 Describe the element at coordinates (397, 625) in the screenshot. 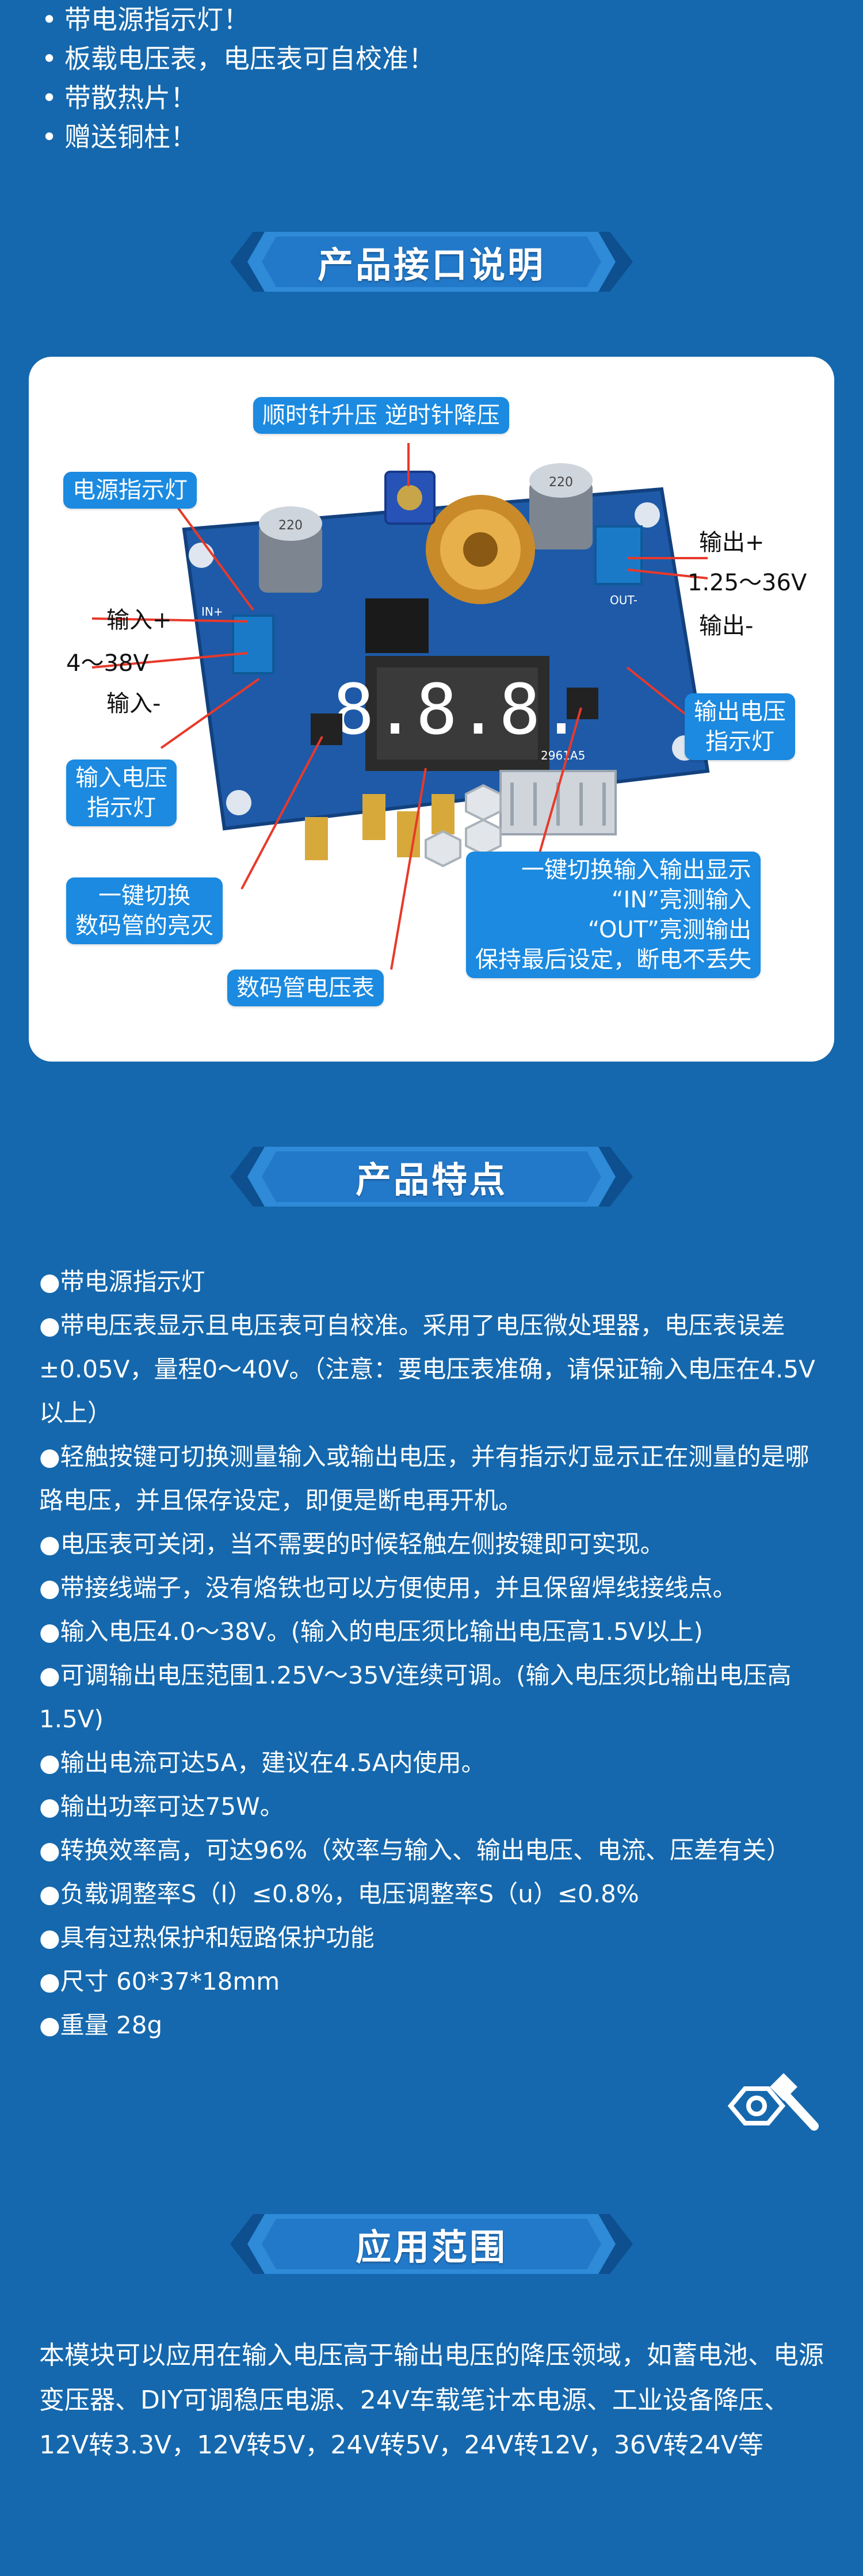

I see `regulator-chip` at that location.